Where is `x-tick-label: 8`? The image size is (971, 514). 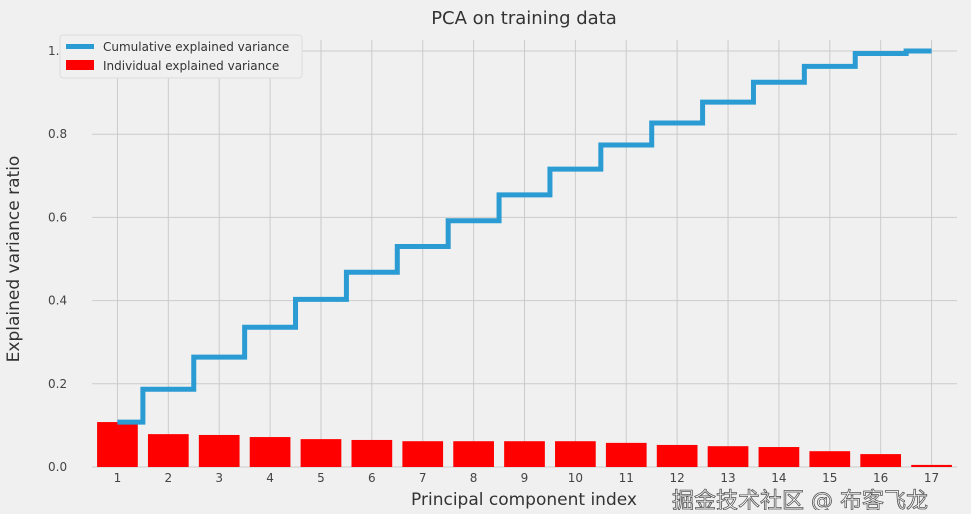
x-tick-label: 8 is located at coordinates (474, 478).